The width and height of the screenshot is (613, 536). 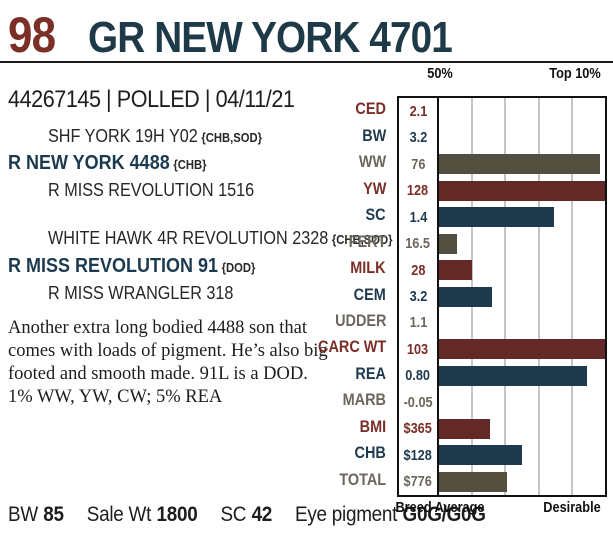 I want to click on chart-row: -0.05, so click(x=502, y=402).